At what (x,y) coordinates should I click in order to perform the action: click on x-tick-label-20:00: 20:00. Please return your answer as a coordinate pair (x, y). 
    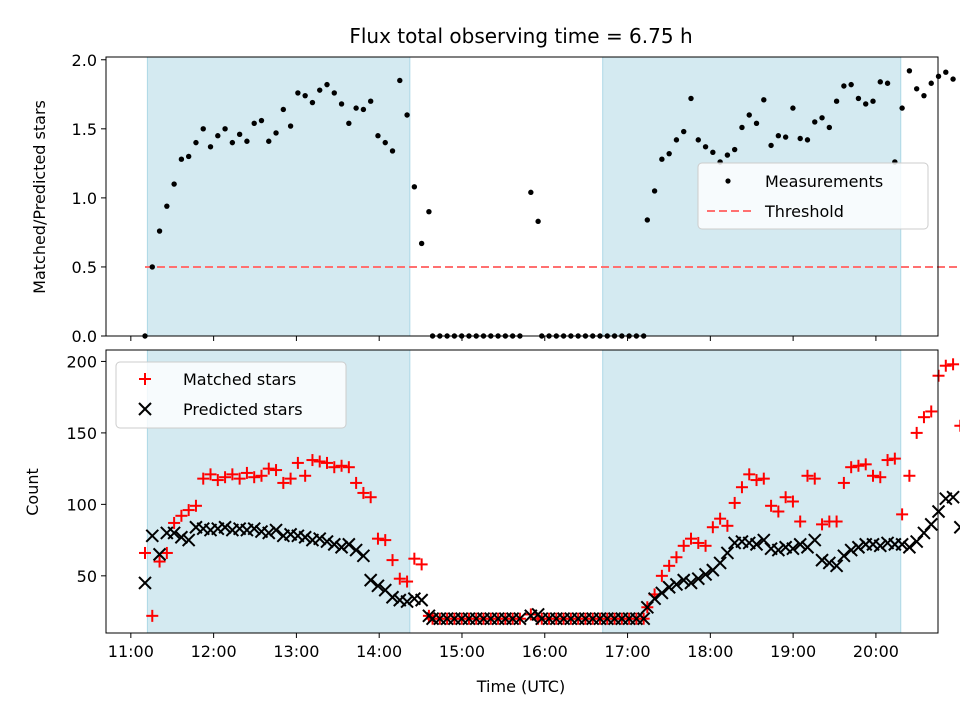
    Looking at the image, I should click on (876, 651).